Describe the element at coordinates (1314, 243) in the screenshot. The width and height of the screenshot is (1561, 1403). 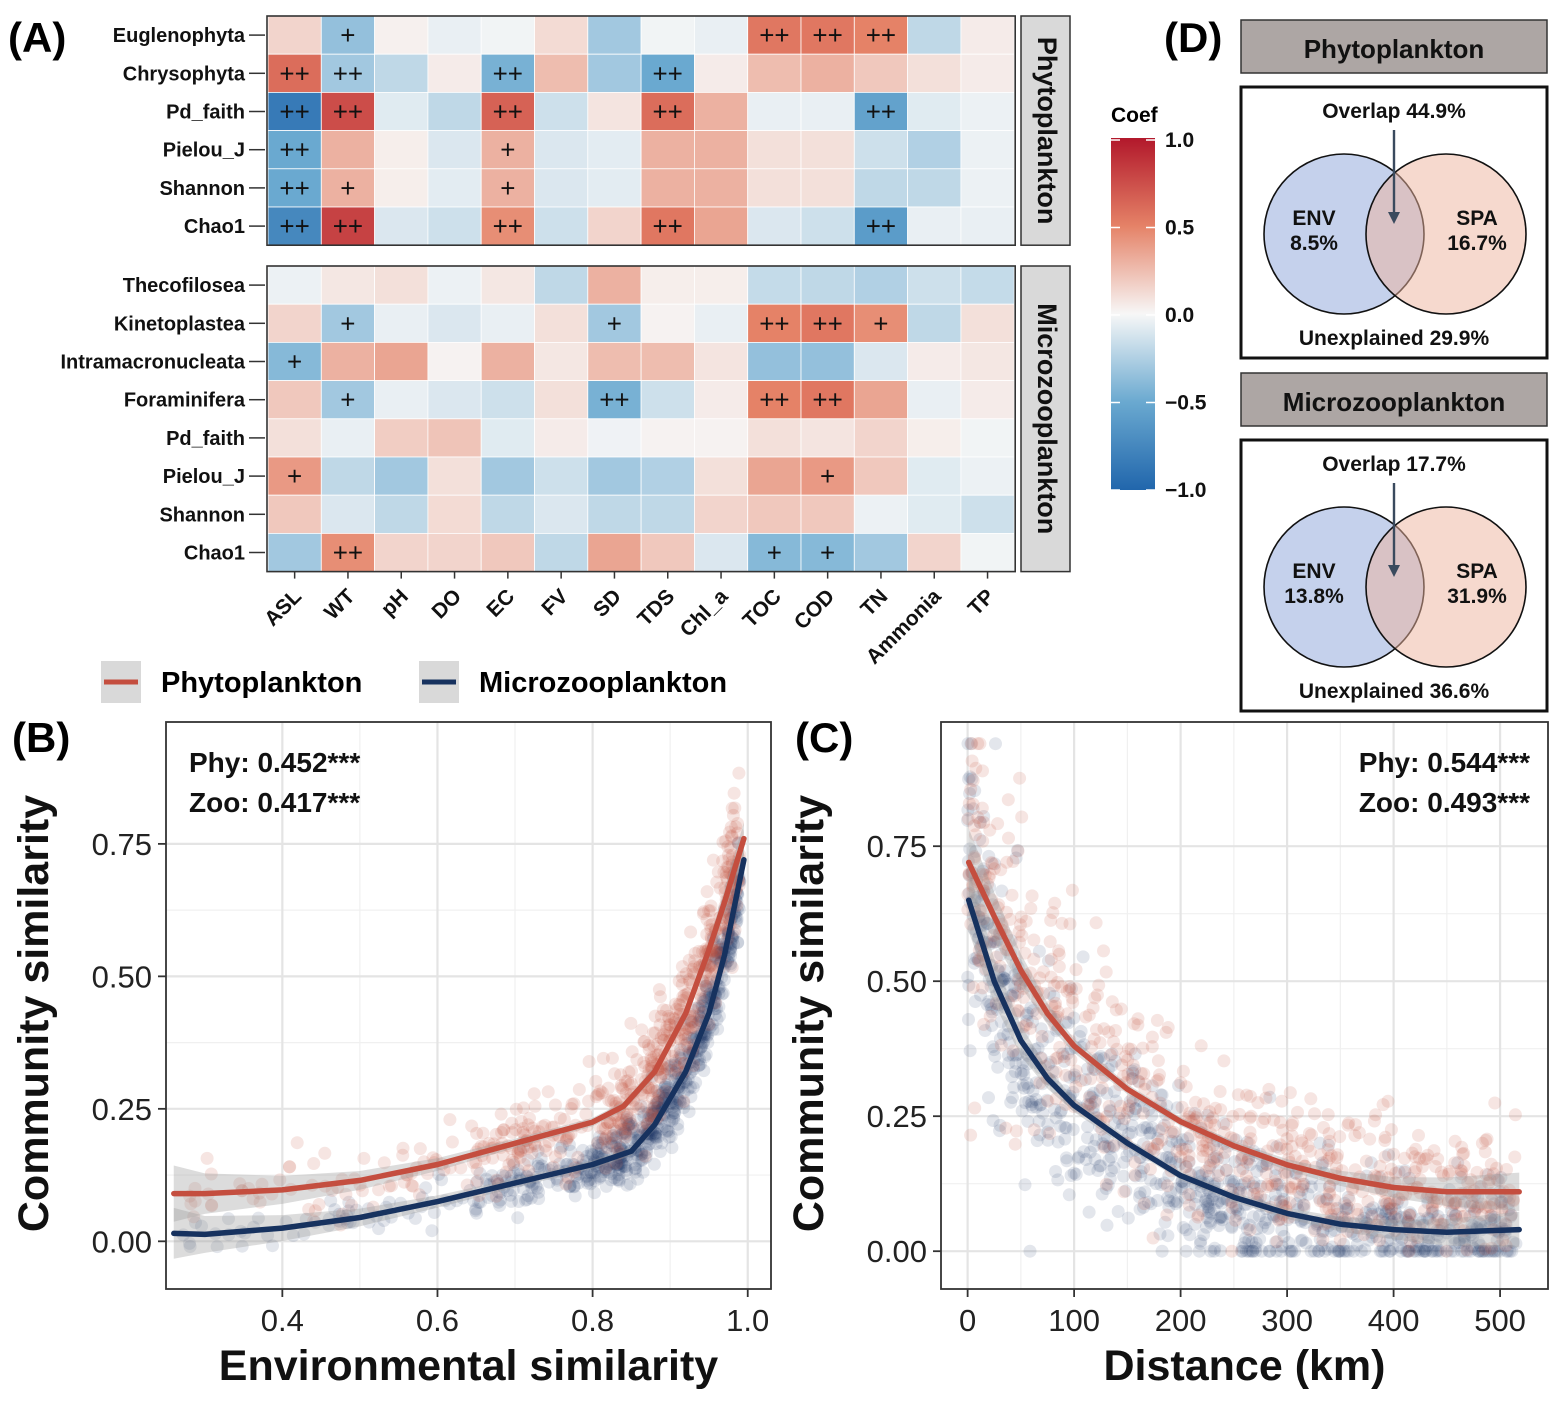
I see `env-value: 8.5%` at that location.